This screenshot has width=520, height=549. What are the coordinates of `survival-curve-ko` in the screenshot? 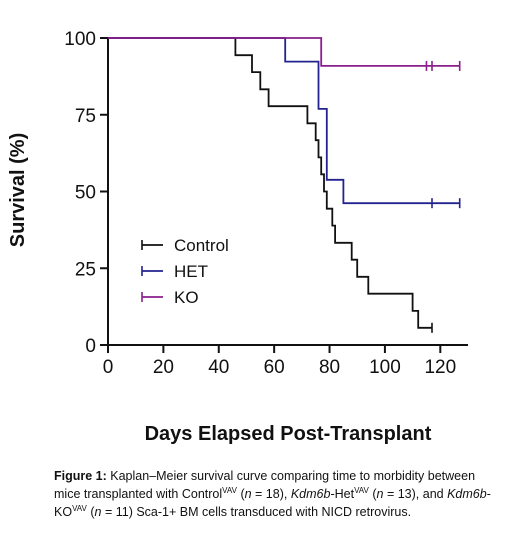 It's located at (284, 52).